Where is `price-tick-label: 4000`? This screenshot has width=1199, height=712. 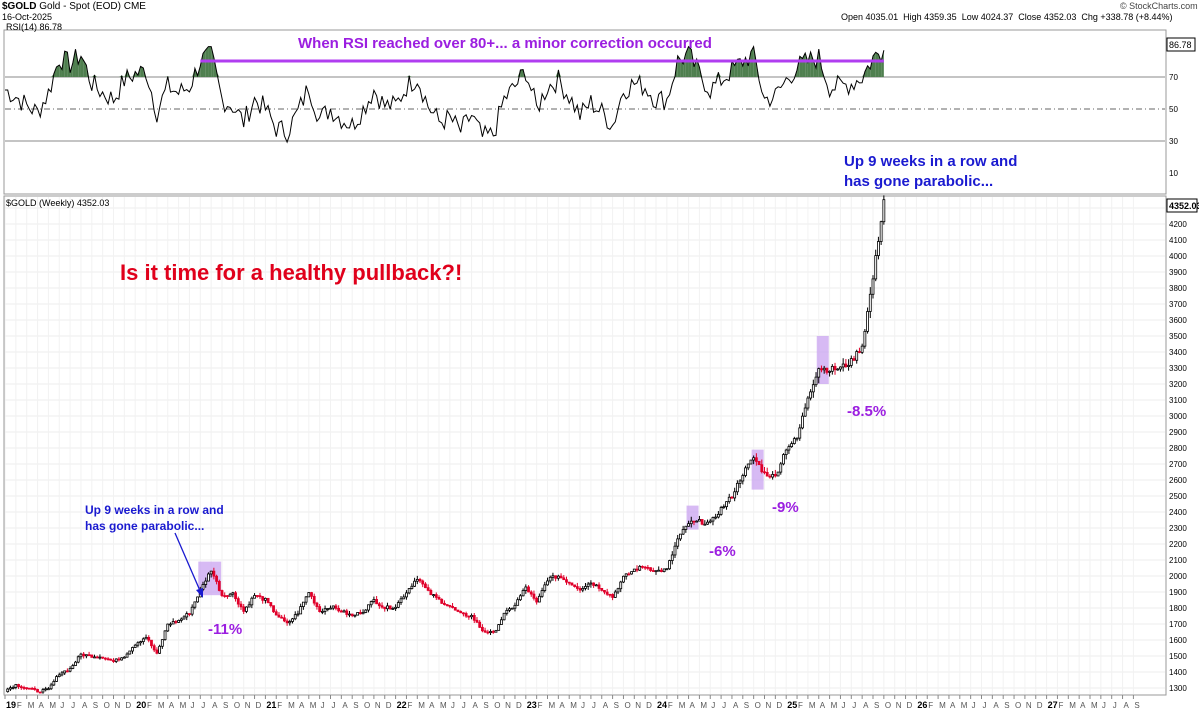 price-tick-label: 4000 is located at coordinates (1178, 256).